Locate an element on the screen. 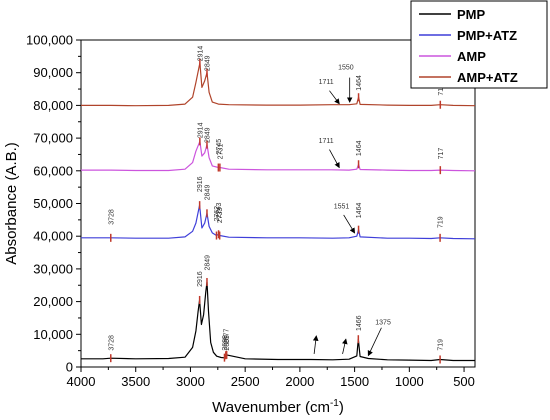  peak-label: 1375 is located at coordinates (383, 322).